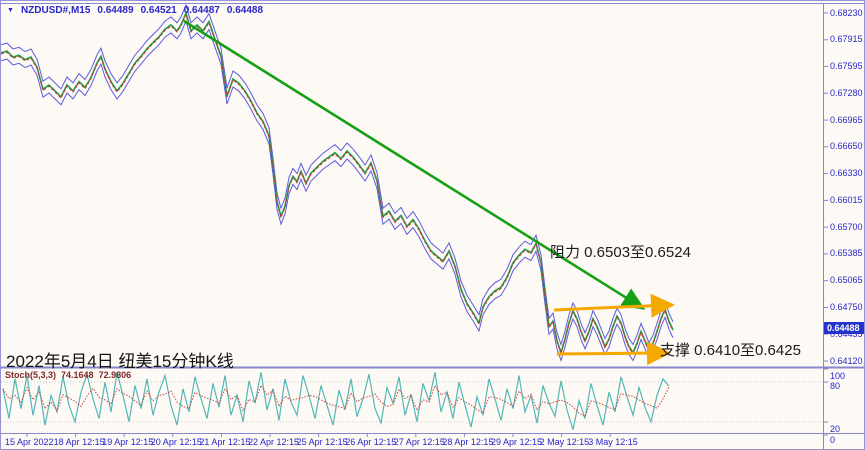 The image size is (865, 450). I want to click on stoch-indicator-label: Stoch(5,3,3) 74.1648 72.9806, so click(68, 375).